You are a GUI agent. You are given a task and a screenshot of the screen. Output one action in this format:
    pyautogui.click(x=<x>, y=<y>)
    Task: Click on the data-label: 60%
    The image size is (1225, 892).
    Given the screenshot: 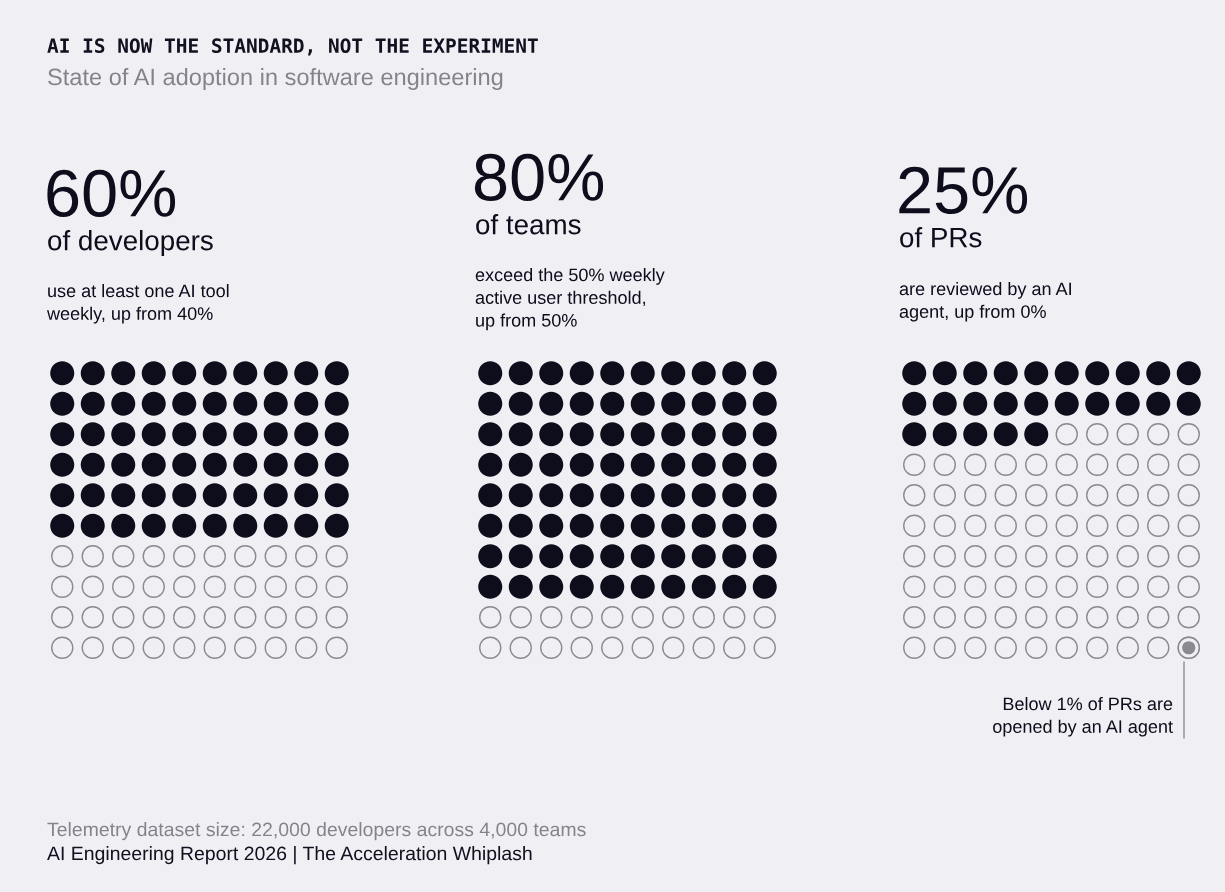 What is the action you would take?
    pyautogui.click(x=111, y=193)
    